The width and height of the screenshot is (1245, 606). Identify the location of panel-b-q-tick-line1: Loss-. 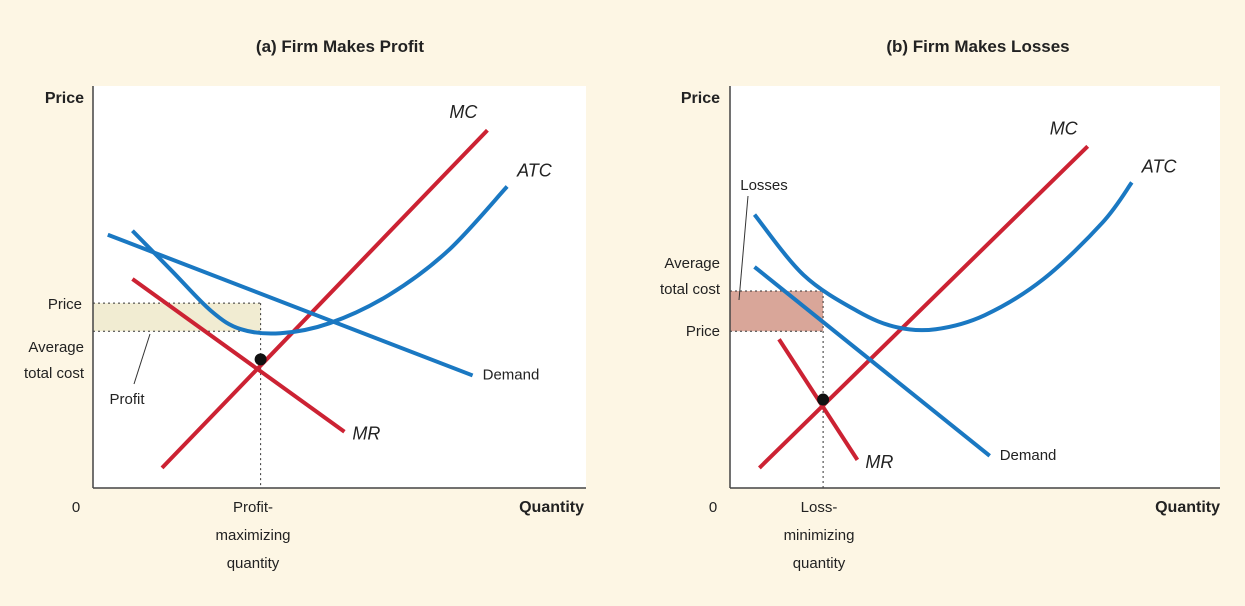
(819, 507).